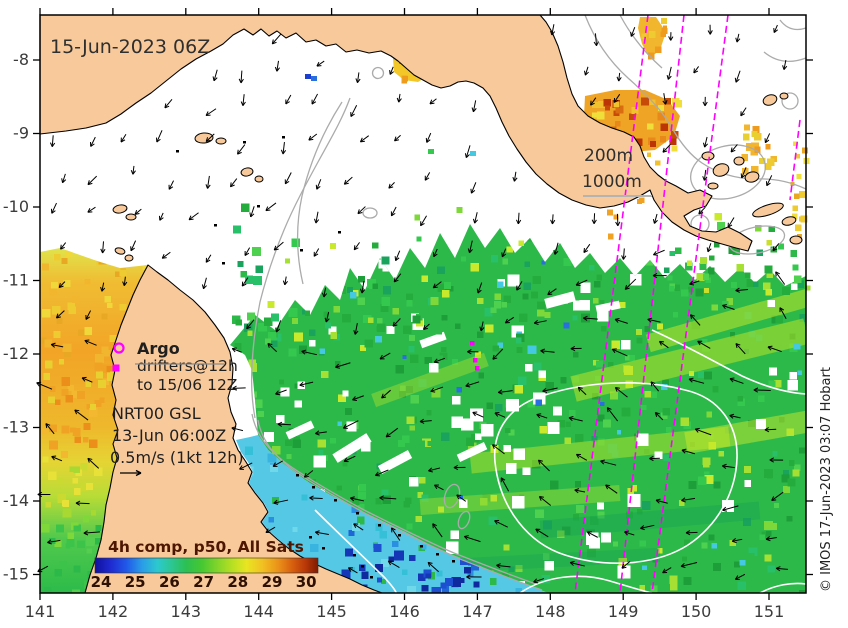 This screenshot has width=848, height=628. What do you see at coordinates (130, 47) in the screenshot?
I see `date-label: 15-Jun-2023 06Z` at bounding box center [130, 47].